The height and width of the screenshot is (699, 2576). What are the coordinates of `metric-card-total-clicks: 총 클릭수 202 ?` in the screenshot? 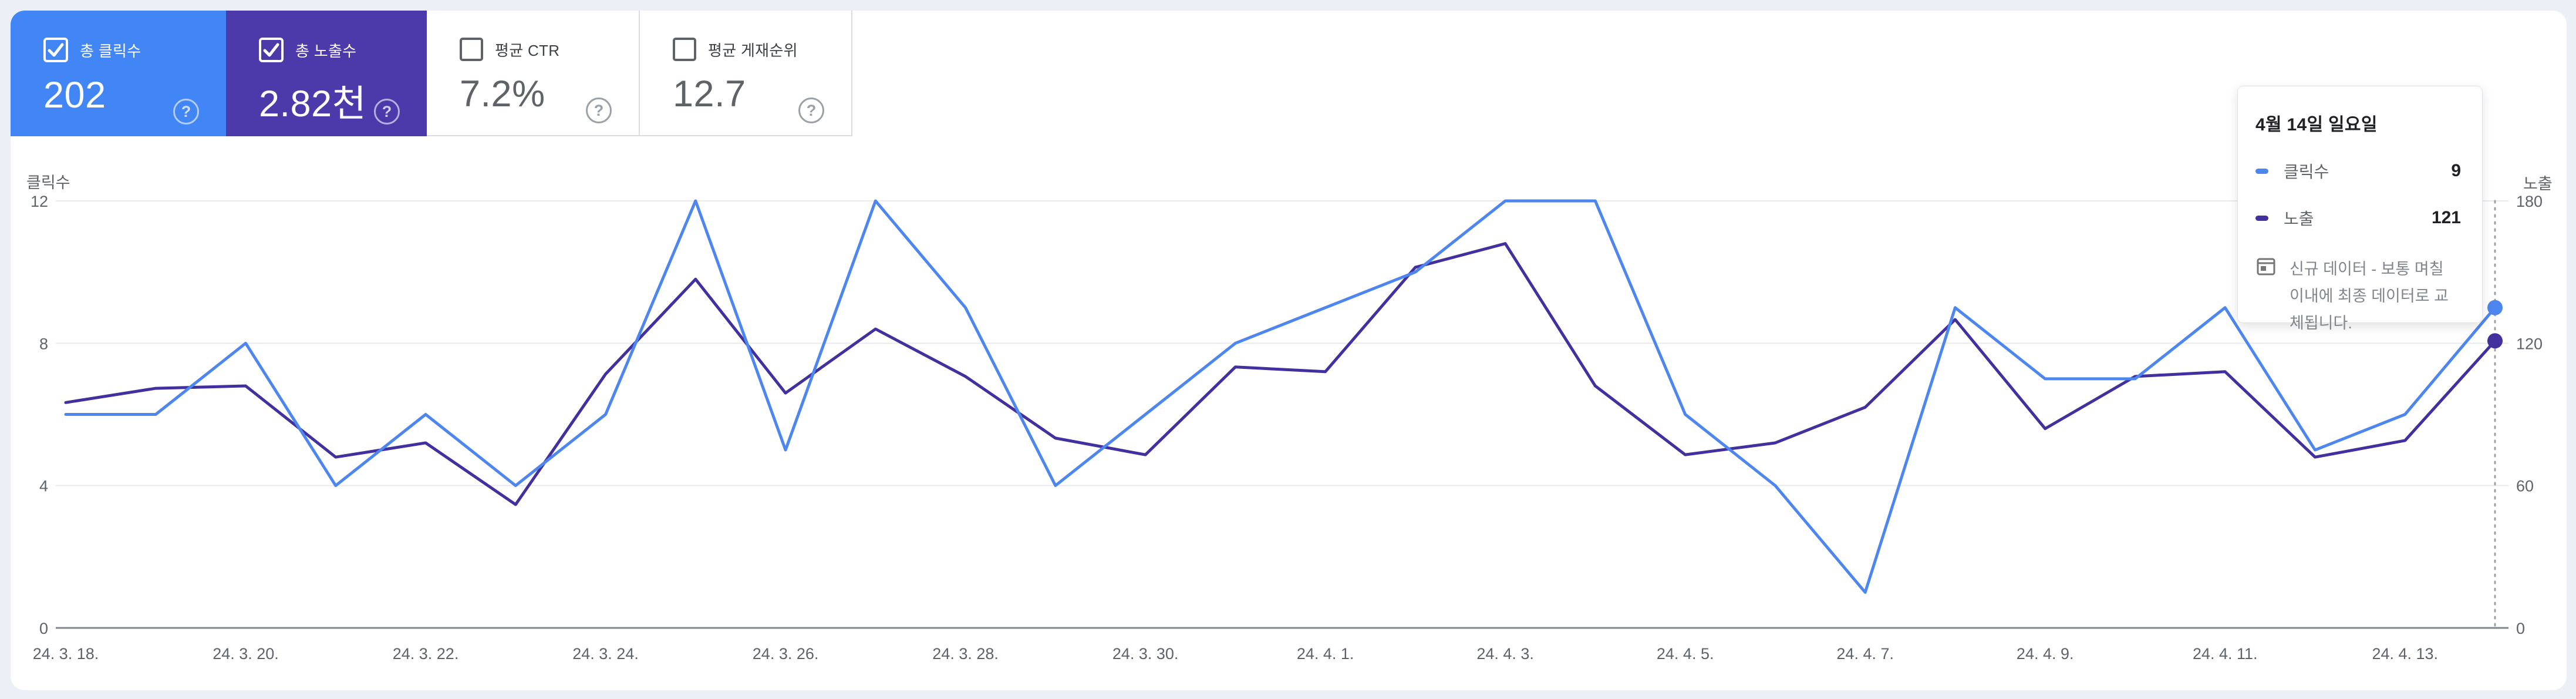 It's located at (118, 74).